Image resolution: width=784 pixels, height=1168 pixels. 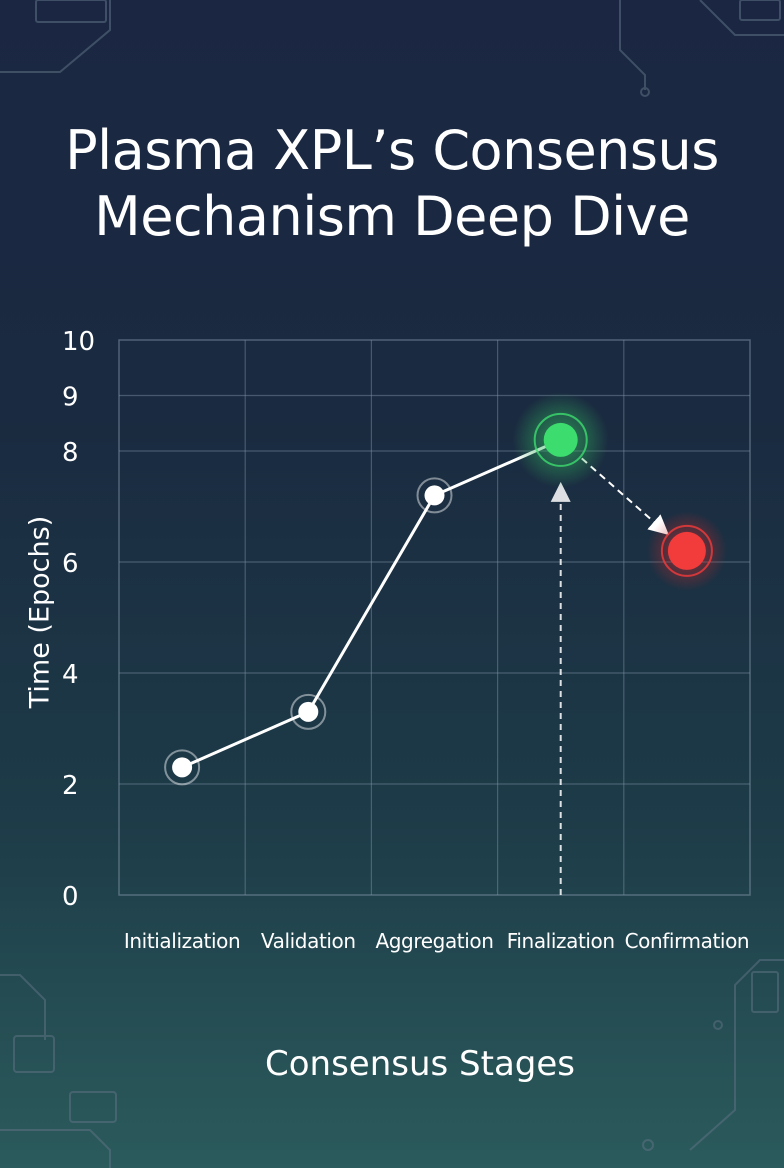 What do you see at coordinates (40, 612) in the screenshot?
I see `y-axis-label: Time (Epochs)` at bounding box center [40, 612].